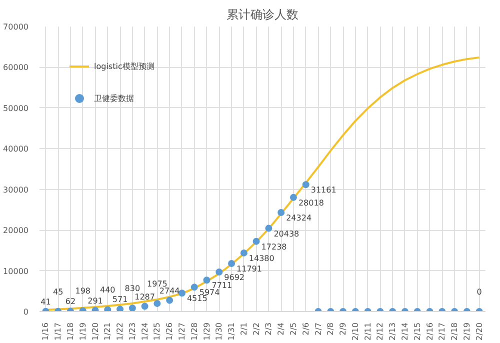 This screenshot has width=500, height=343. I want to click on x-tick-label: 2/9, so click(343, 329).